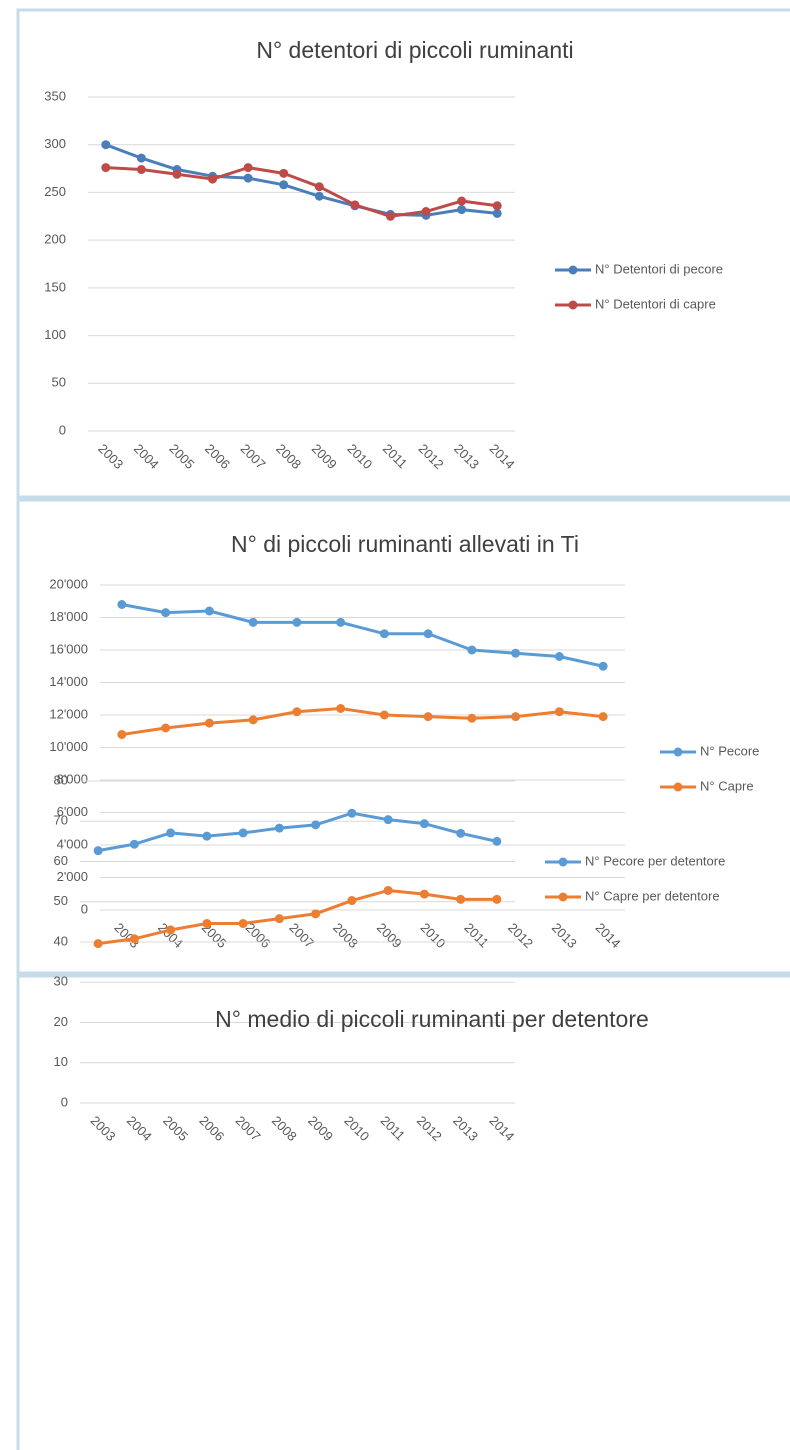  What do you see at coordinates (729, 750) in the screenshot?
I see `legend-label: N° Pecore` at bounding box center [729, 750].